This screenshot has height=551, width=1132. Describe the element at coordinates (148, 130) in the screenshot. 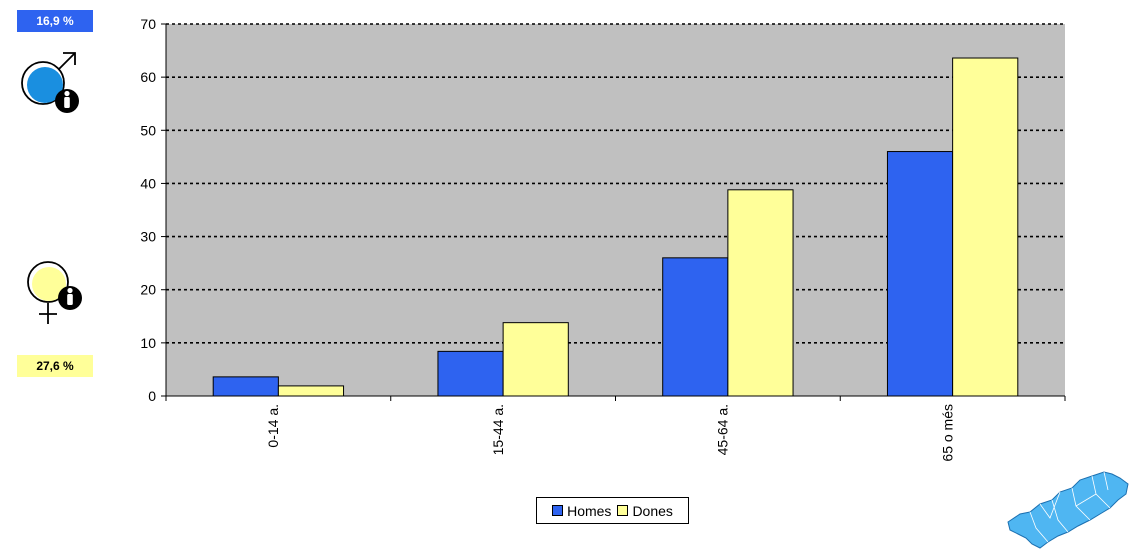

I see `y-tick-label: 50` at that location.